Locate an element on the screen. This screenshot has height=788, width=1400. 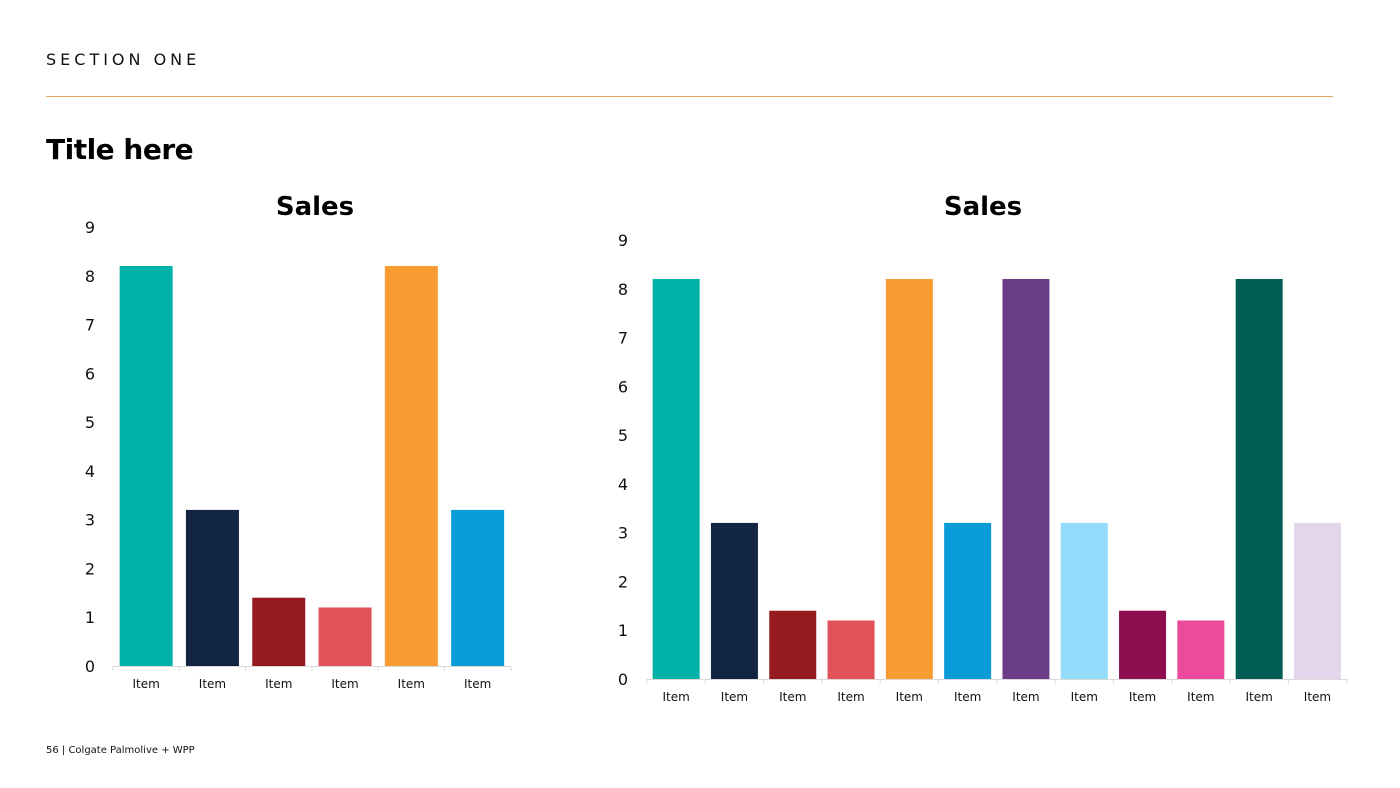
footer-text: 56 | Colgate Palmolive + WPP is located at coordinates (120, 750).